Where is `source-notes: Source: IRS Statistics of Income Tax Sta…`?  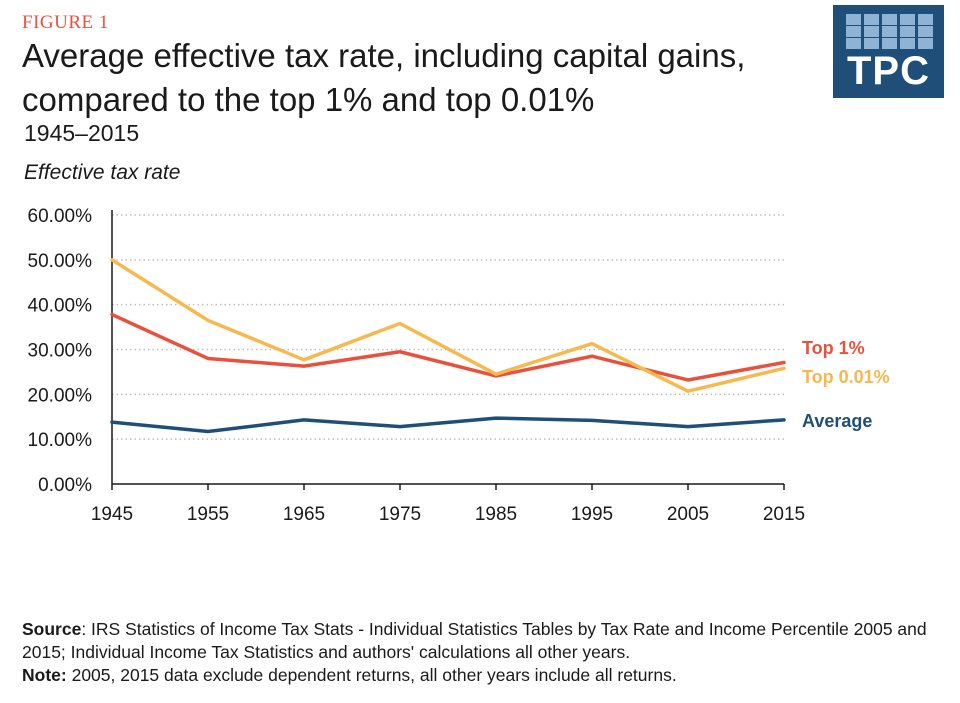
source-notes: Source: IRS Statistics of Income Tax Sta… is located at coordinates (482, 652).